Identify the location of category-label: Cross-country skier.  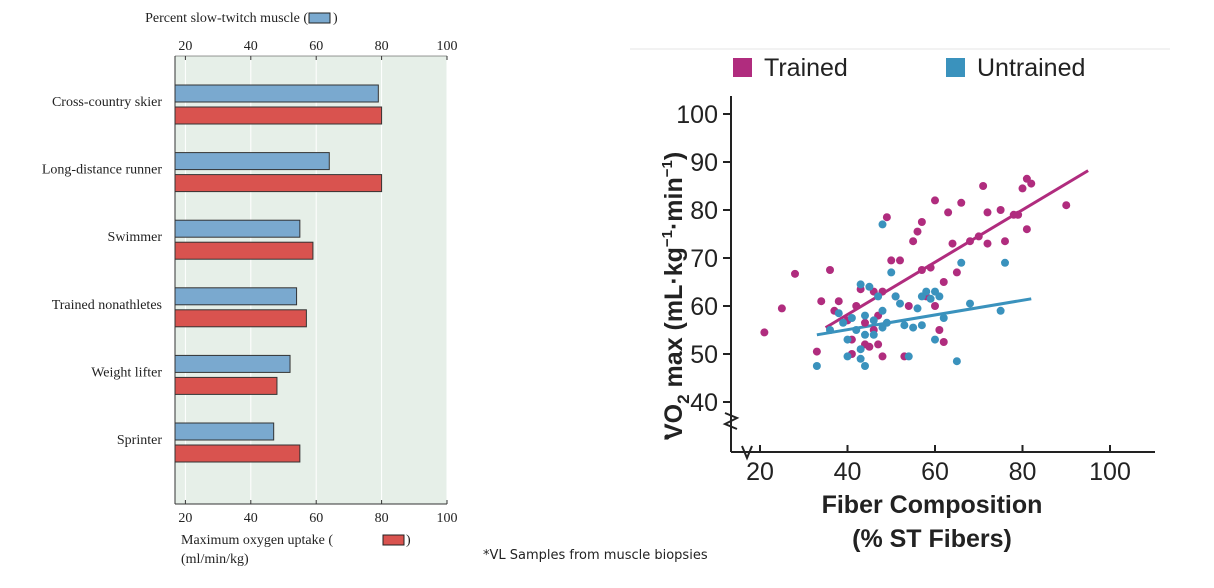
(107, 102).